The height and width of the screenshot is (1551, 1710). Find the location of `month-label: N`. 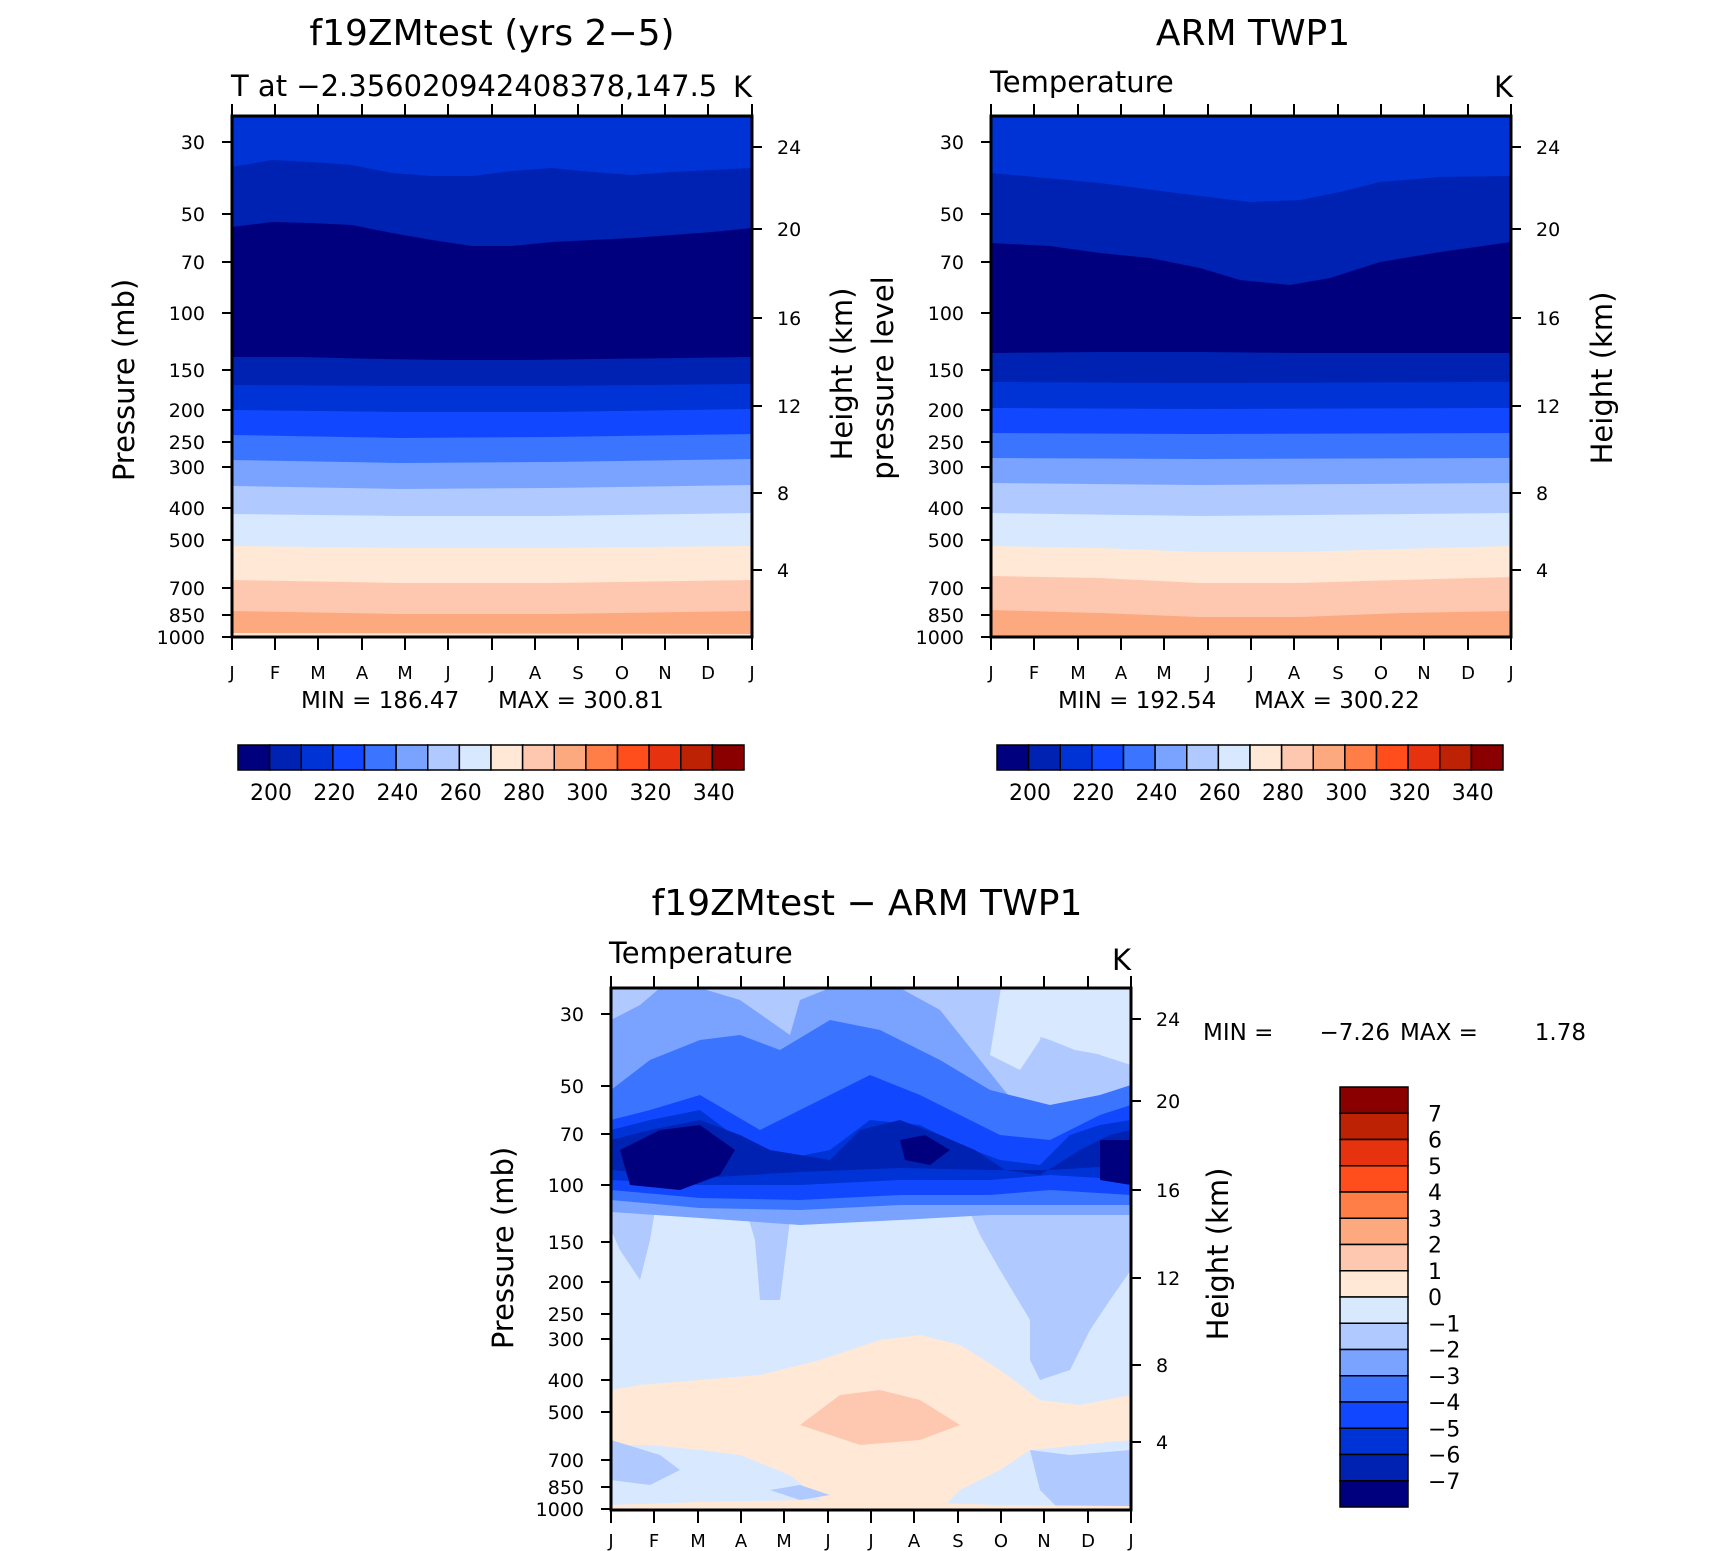

month-label: N is located at coordinates (664, 673).